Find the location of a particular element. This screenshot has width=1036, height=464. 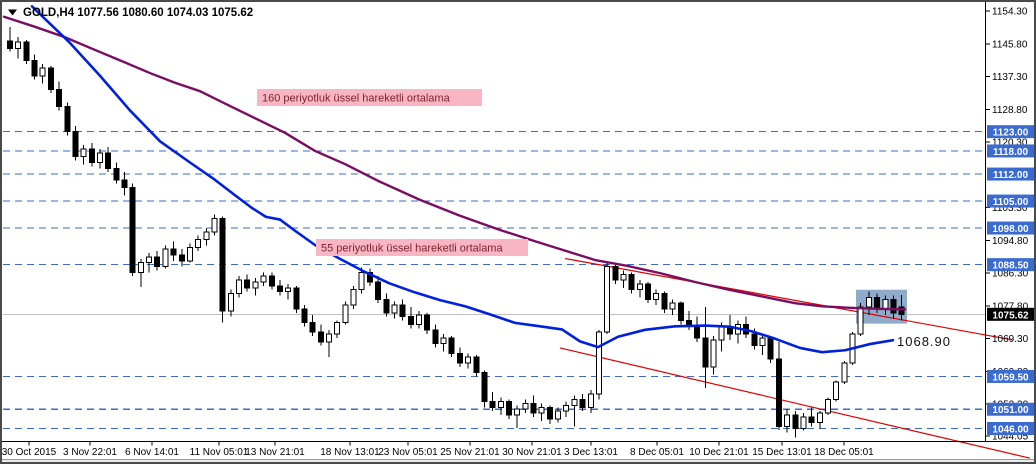

ema55-value-annotation: 1068.90 is located at coordinates (924, 341).